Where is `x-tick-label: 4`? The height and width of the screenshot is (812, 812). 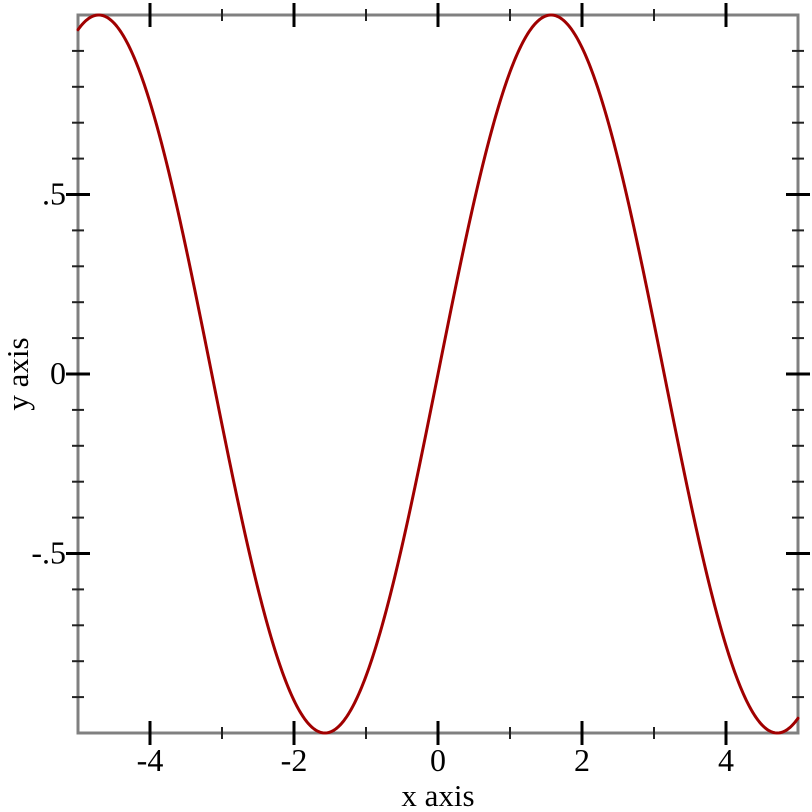 x-tick-label: 4 is located at coordinates (726, 760).